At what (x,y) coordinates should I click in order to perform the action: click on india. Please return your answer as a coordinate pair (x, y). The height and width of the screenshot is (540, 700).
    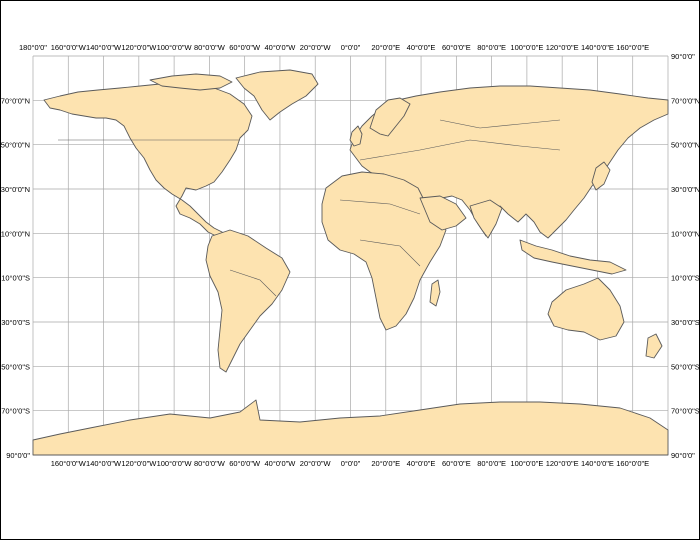
    Looking at the image, I should click on (486, 219).